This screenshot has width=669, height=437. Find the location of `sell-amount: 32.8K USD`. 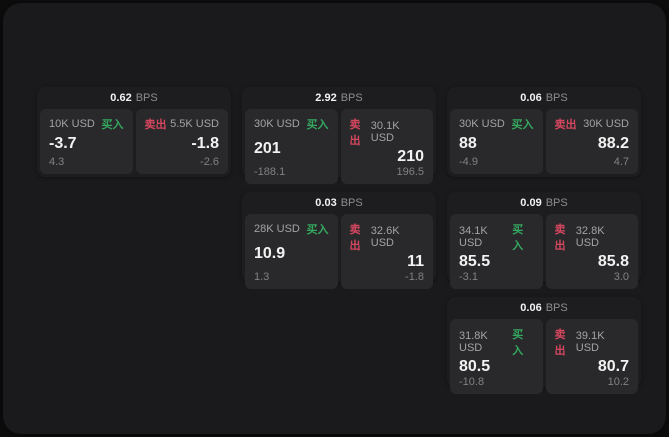

sell-amount: 32.8K USD is located at coordinates (590, 237).